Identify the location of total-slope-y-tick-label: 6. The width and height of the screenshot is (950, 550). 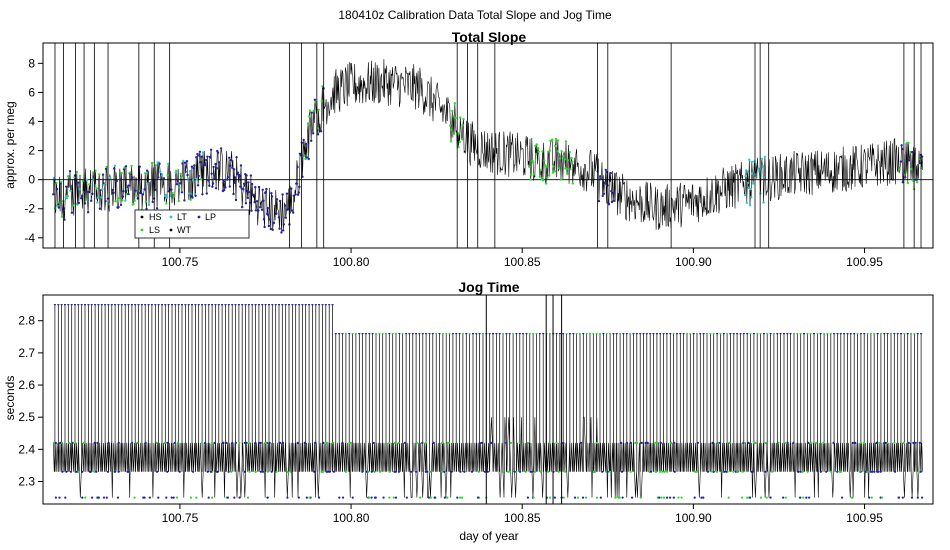
(31, 92).